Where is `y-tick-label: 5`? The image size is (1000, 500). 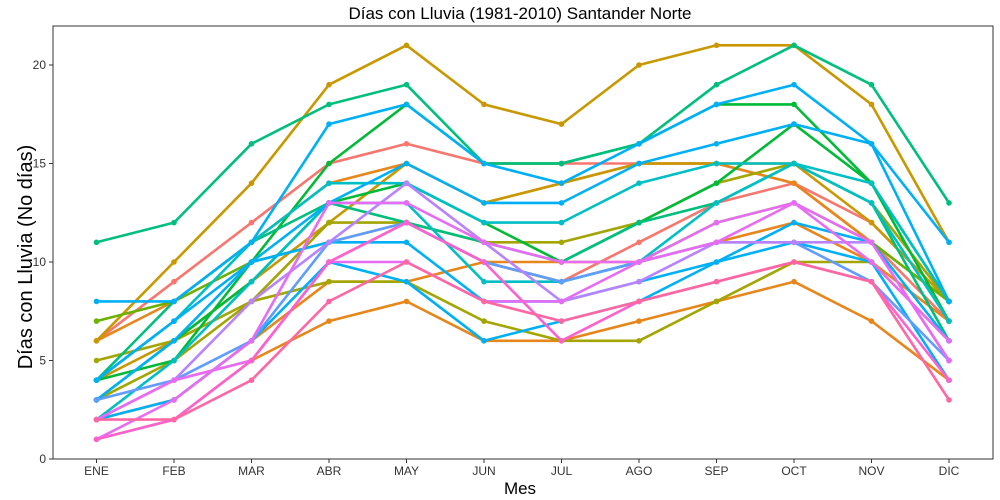
y-tick-label: 5 is located at coordinates (42, 361).